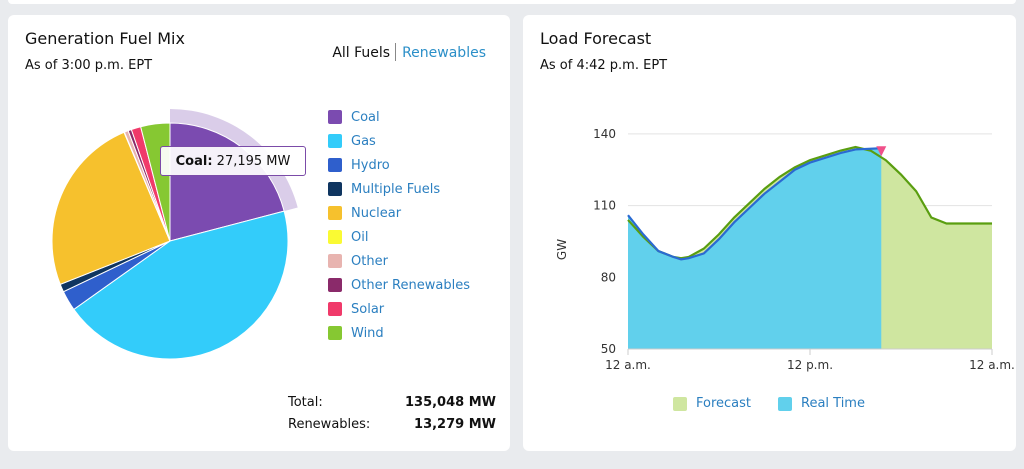 The height and width of the screenshot is (469, 1024). I want to click on top-strip, so click(512, 2).